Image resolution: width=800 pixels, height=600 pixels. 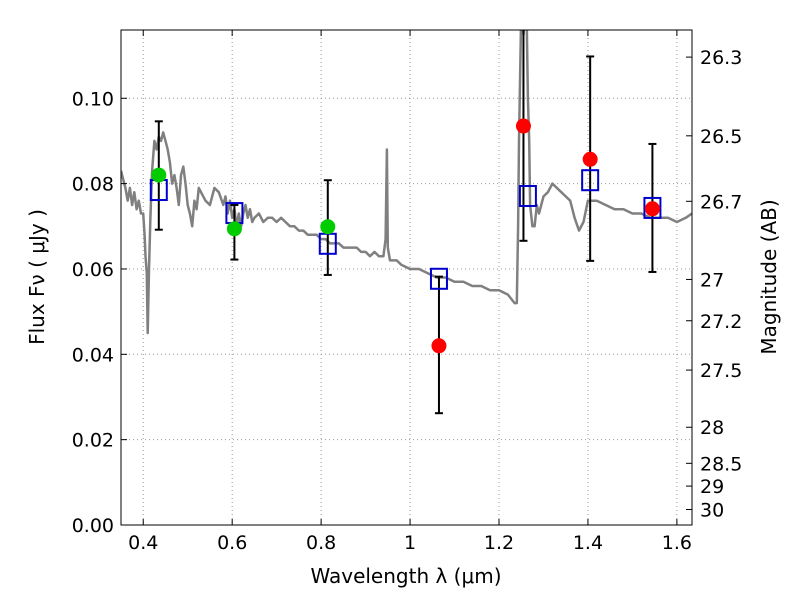 What do you see at coordinates (721, 371) in the screenshot?
I see `right-tick-label: 27.5` at bounding box center [721, 371].